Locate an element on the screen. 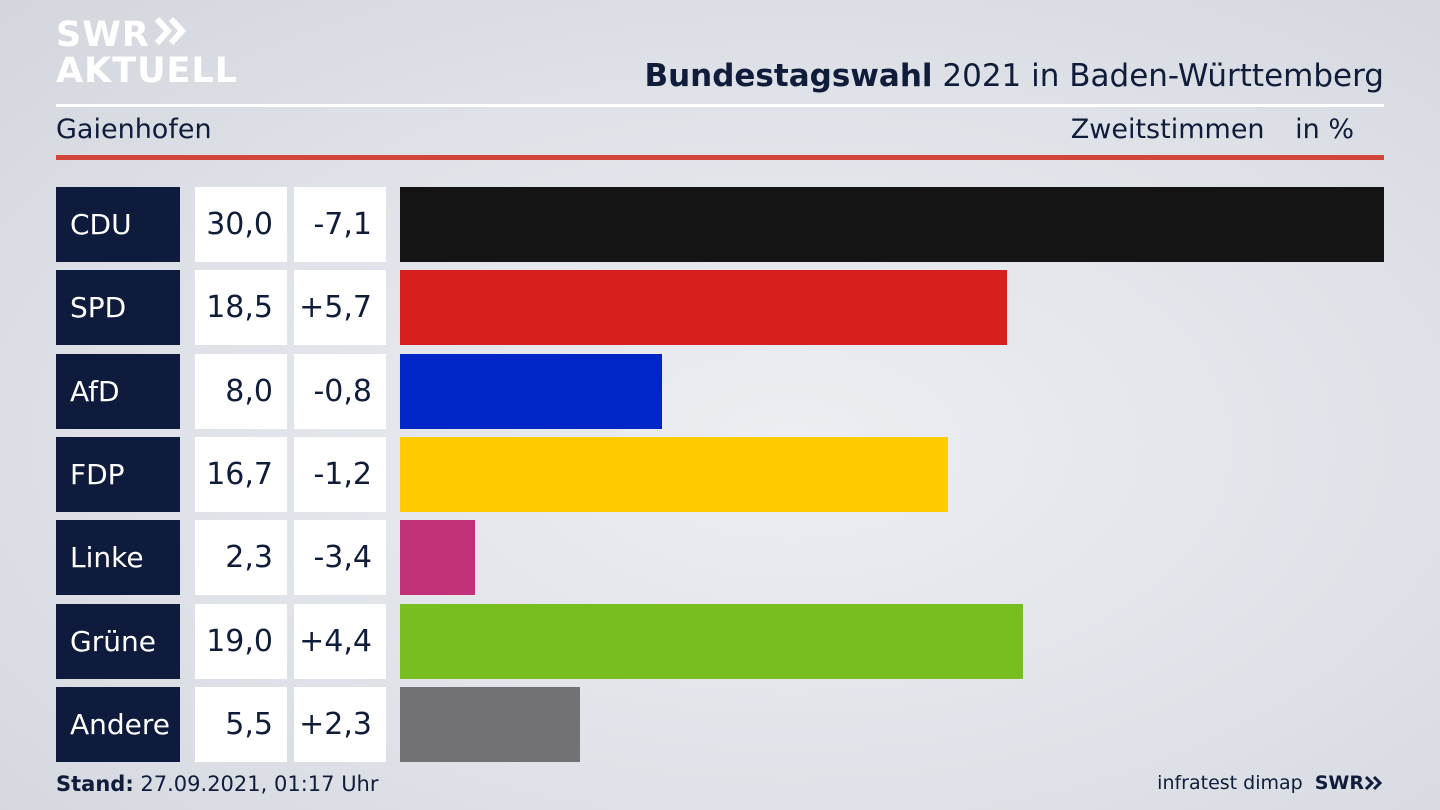 The image size is (1440, 810). footer-brand: SWR is located at coordinates (1339, 783).